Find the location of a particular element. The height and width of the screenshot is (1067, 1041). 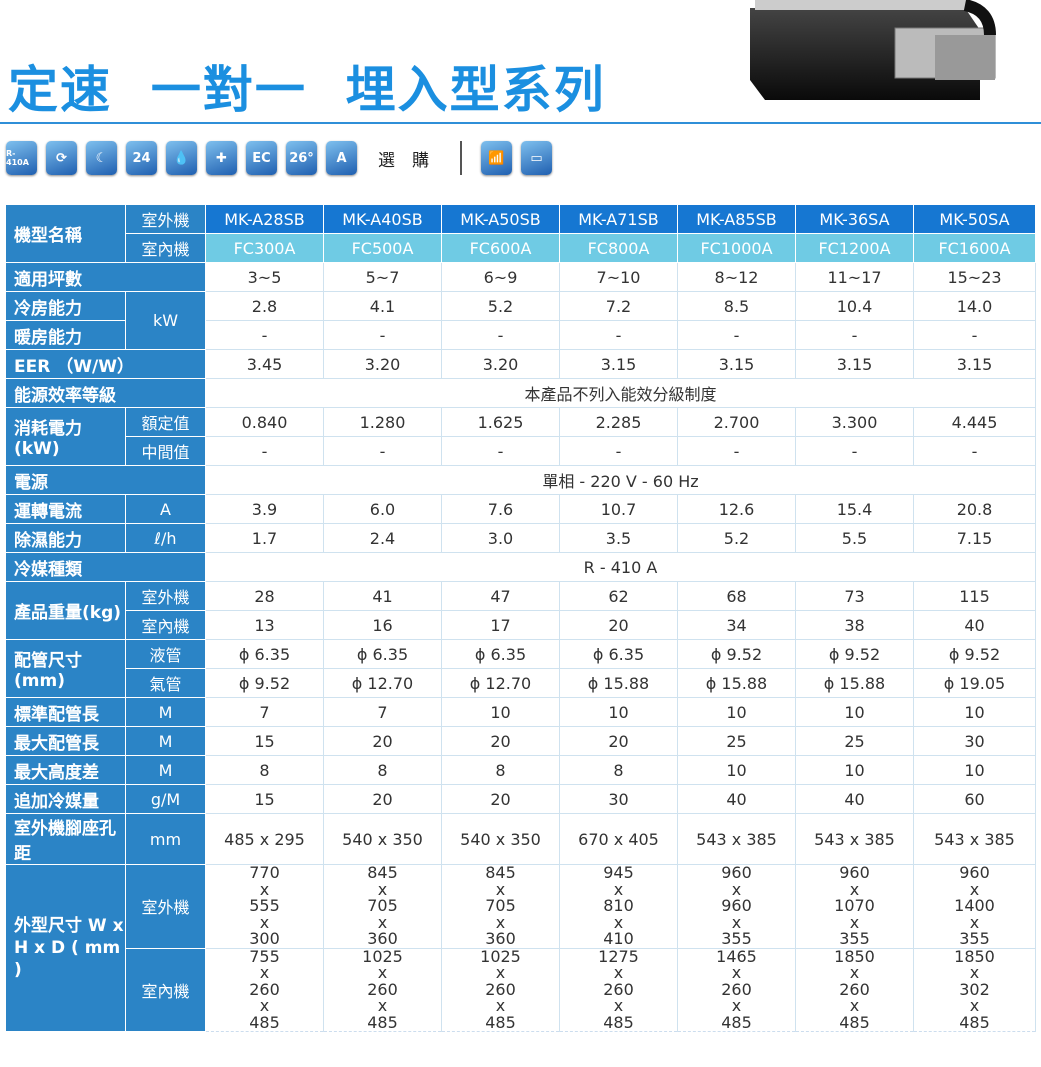

auto-fan-icon: A is located at coordinates (341, 158).